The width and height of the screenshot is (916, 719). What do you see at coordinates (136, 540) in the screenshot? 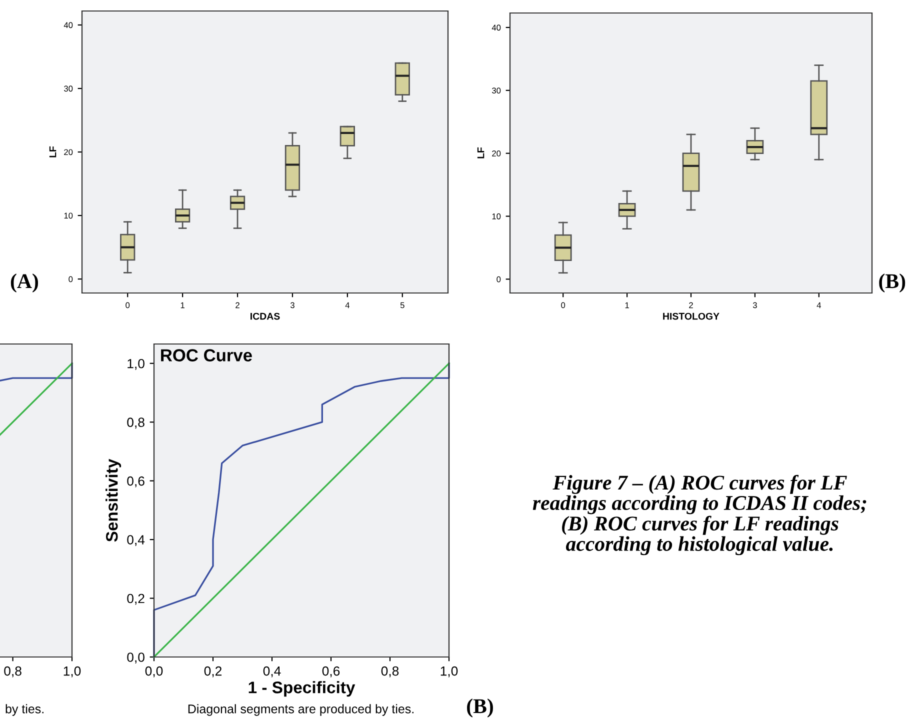
I see `y-tick-label: 0,4` at bounding box center [136, 540].